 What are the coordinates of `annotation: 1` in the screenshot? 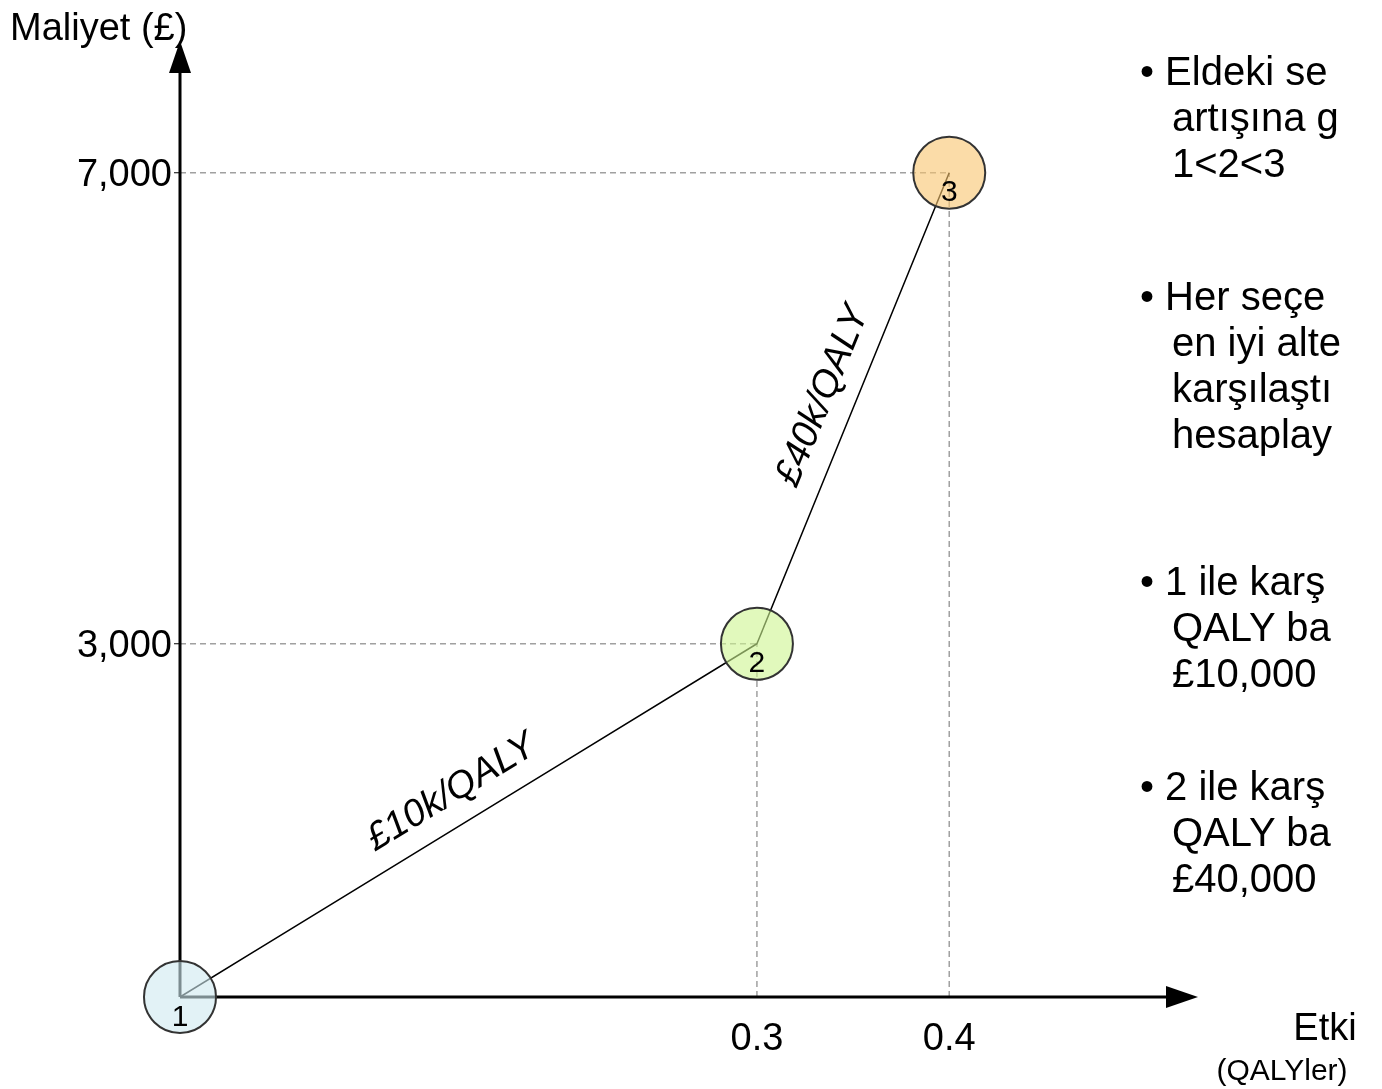 It's located at (180, 1015).